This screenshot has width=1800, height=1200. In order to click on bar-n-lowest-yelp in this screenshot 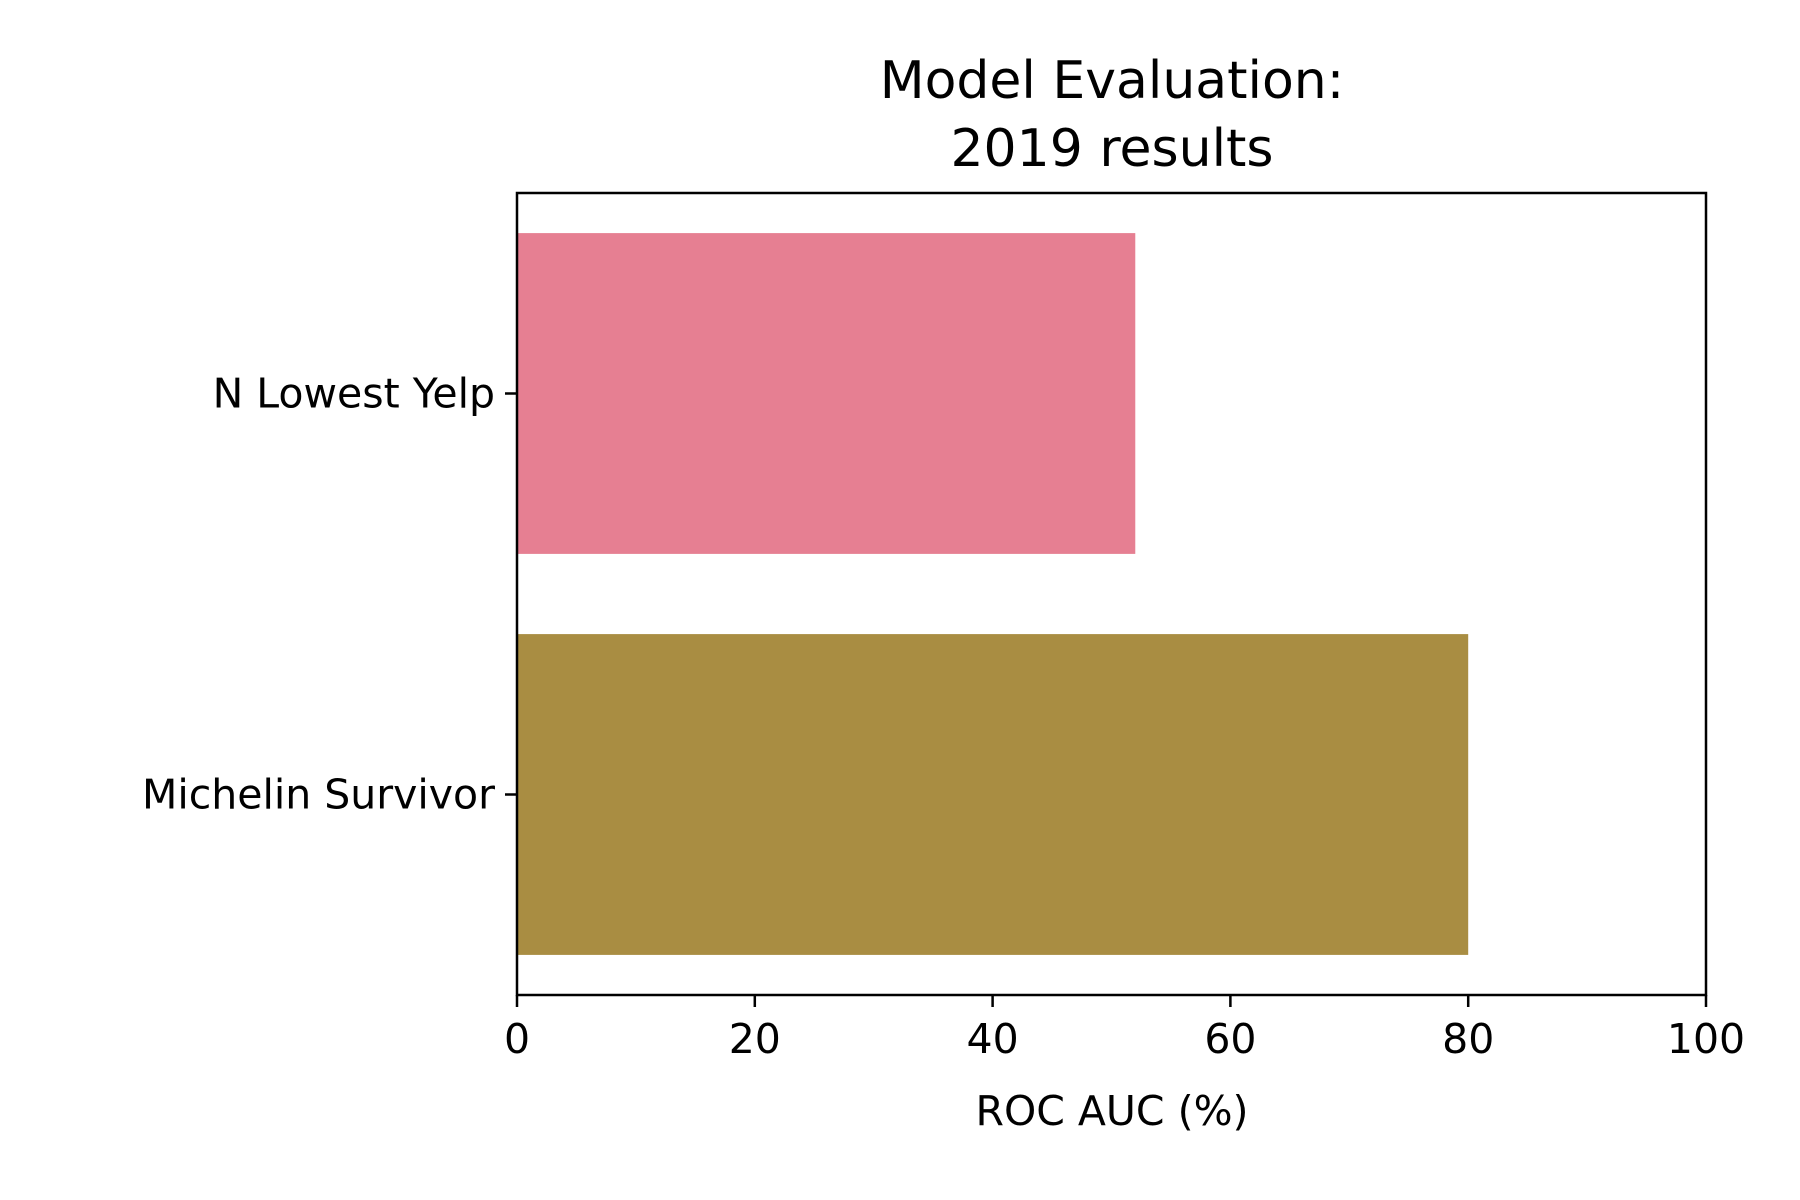, I will do `click(826, 393)`.